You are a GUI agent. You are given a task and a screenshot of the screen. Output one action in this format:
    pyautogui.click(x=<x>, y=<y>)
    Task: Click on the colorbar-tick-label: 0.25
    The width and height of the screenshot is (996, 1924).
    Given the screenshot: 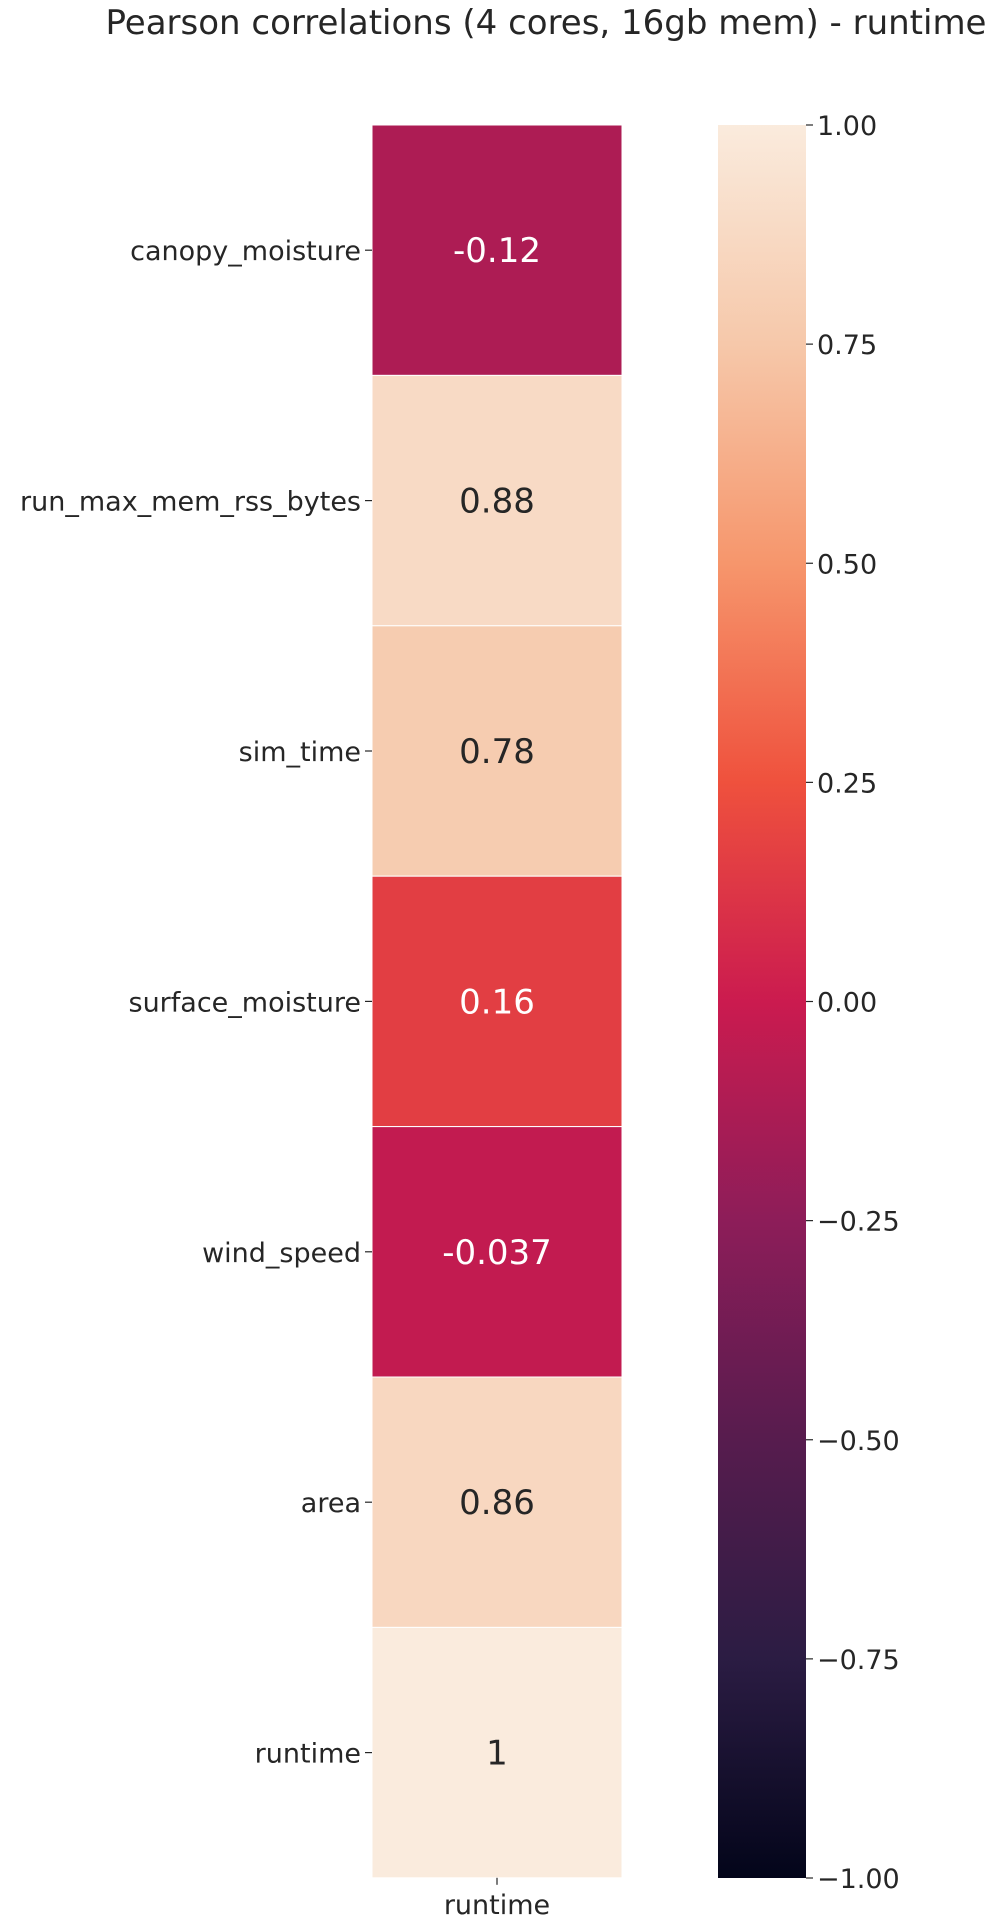 What is the action you would take?
    pyautogui.click(x=847, y=783)
    